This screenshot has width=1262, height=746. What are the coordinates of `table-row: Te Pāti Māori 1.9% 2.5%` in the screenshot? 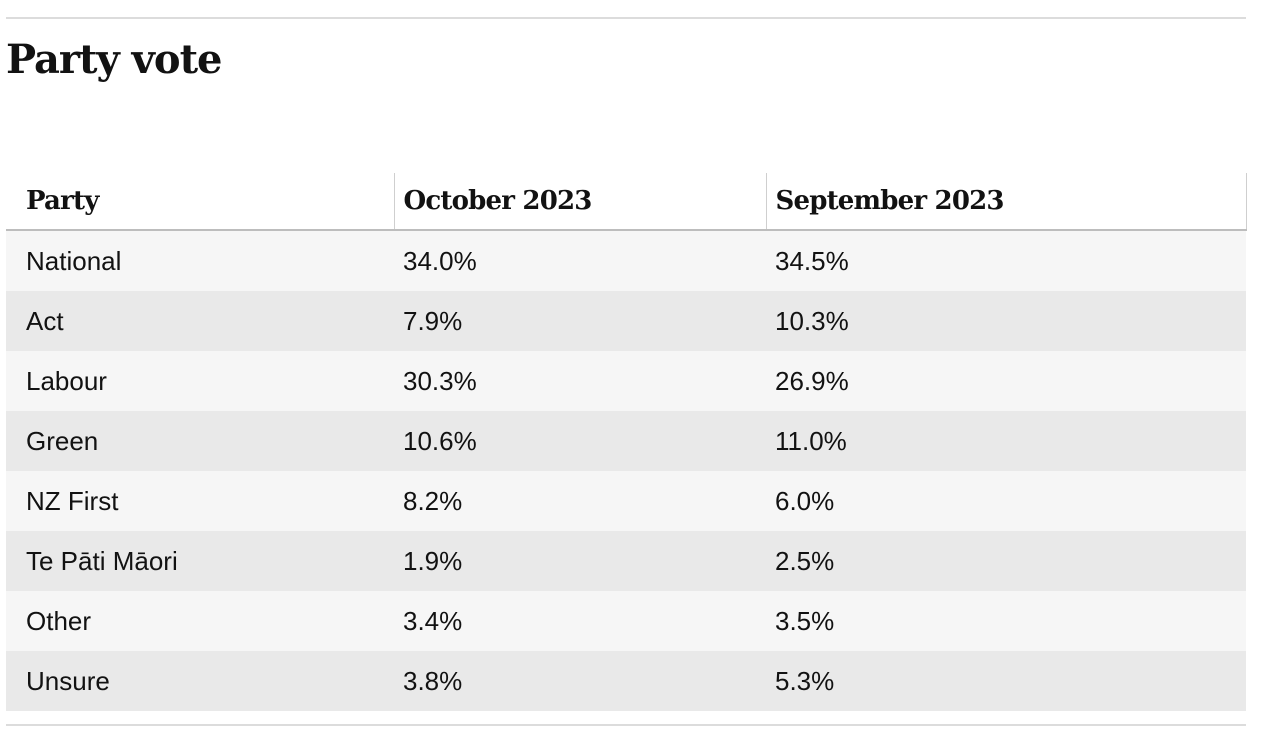 It's located at (626, 561).